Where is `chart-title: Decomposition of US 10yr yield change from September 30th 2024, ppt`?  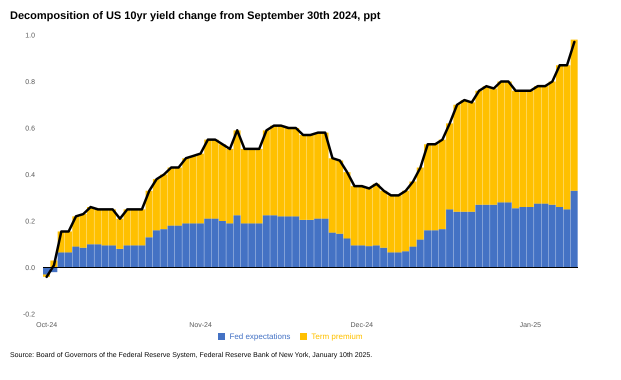 chart-title: Decomposition of US 10yr yield change from September 30th 2024, ppt is located at coordinates (195, 16).